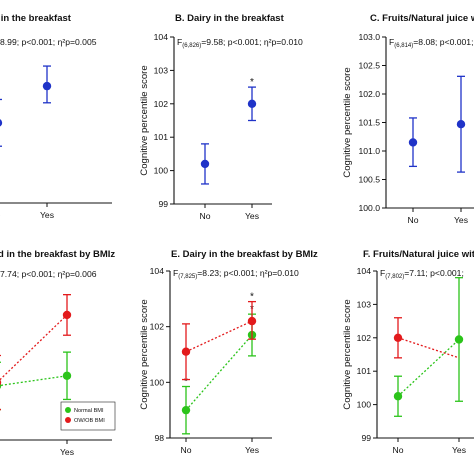 Image resolution: width=474 pixels, height=474 pixels. I want to click on y-tick-label: 101.5, so click(369, 123).